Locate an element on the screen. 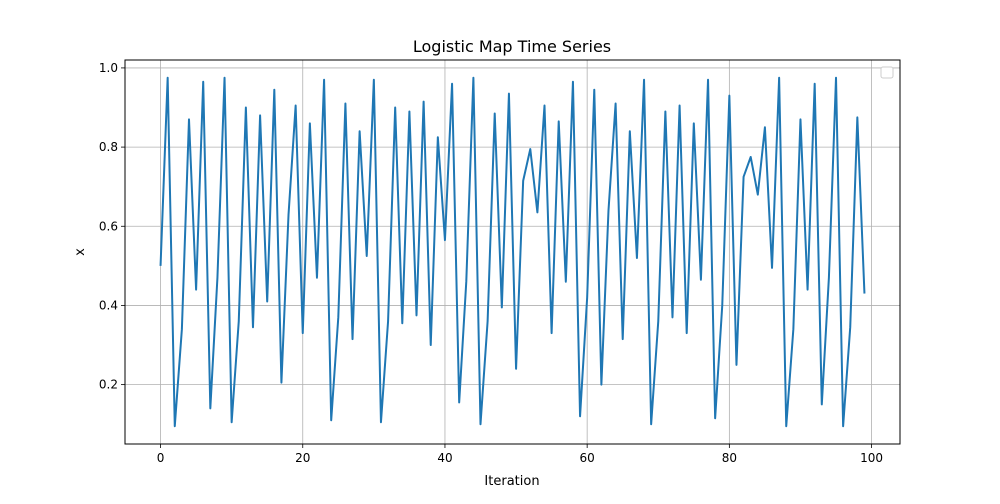 The height and width of the screenshot is (504, 1000). x-tick-label: 80 is located at coordinates (729, 458).